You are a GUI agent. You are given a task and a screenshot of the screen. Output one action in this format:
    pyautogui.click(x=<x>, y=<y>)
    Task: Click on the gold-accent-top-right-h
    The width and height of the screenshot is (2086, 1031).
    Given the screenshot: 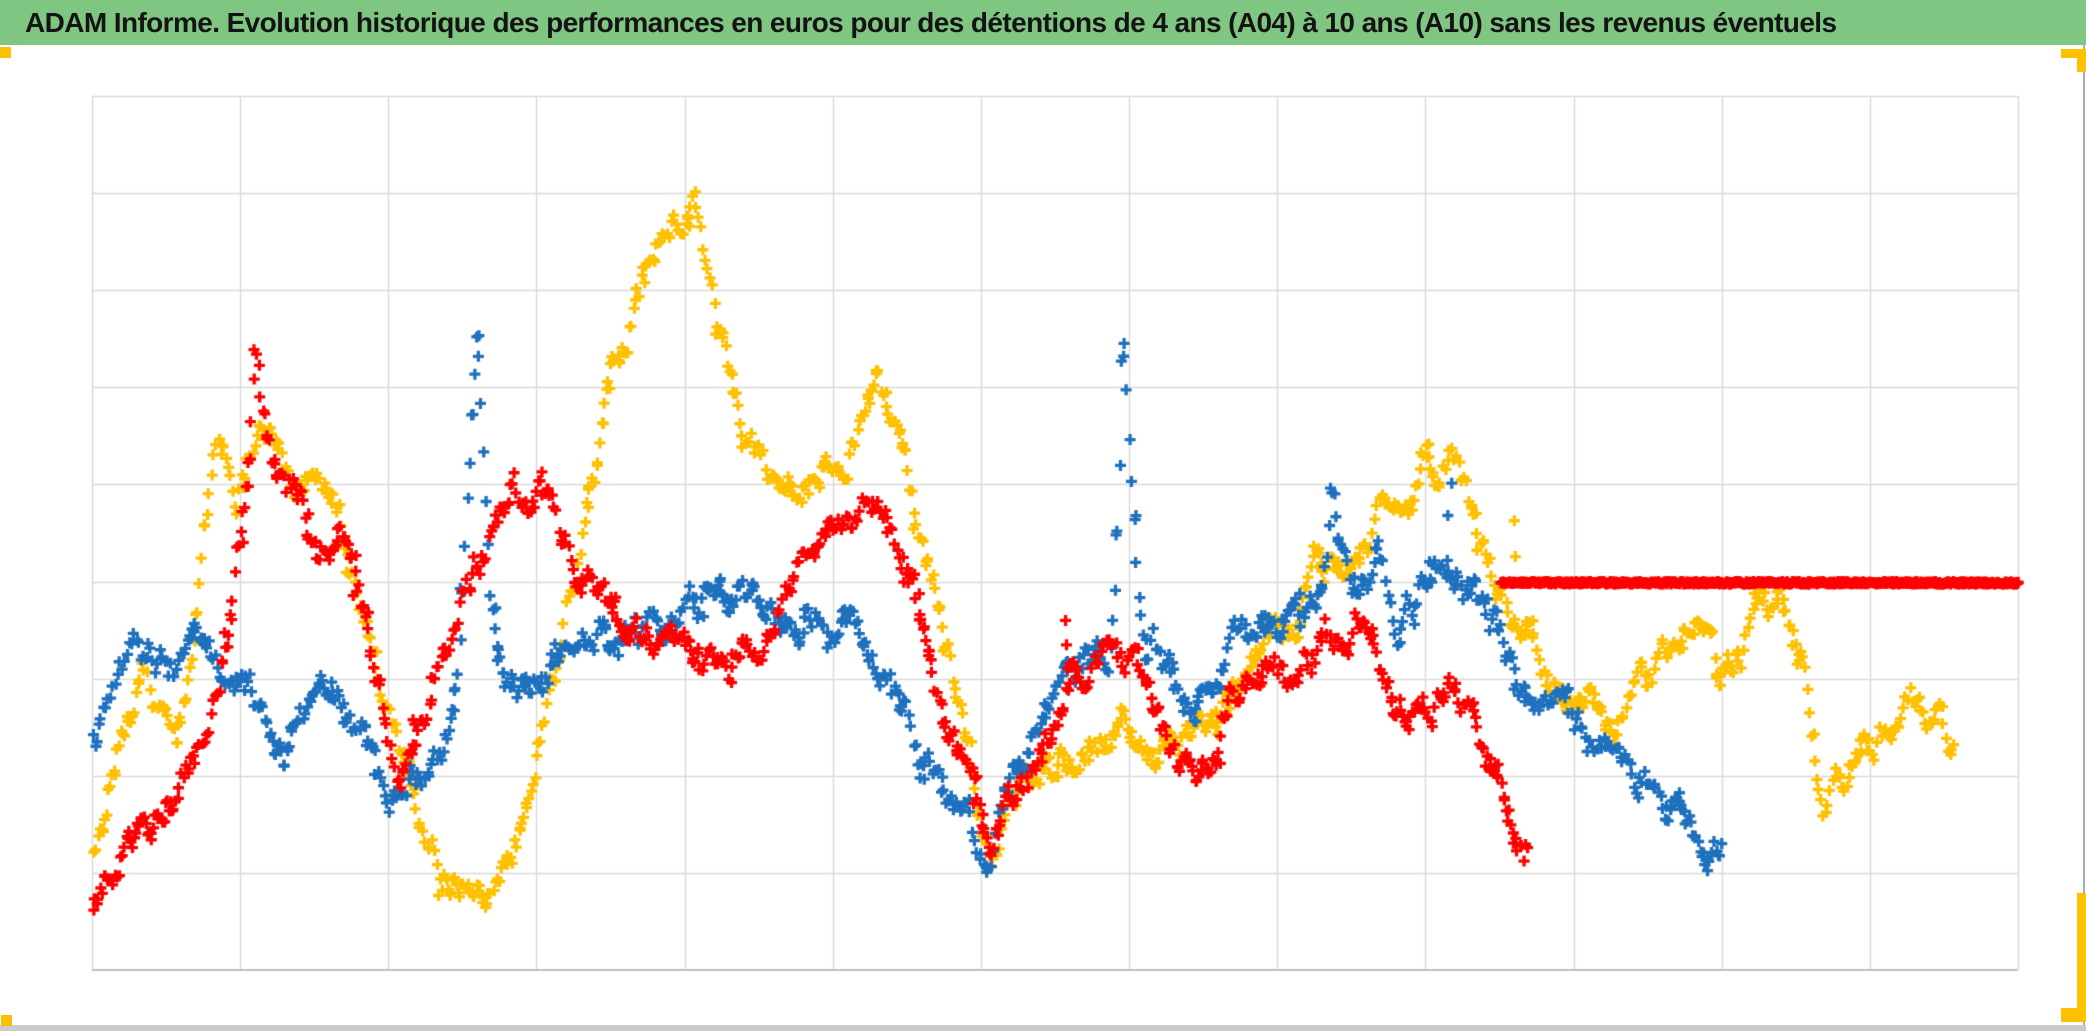 What is the action you would take?
    pyautogui.click(x=2073, y=53)
    